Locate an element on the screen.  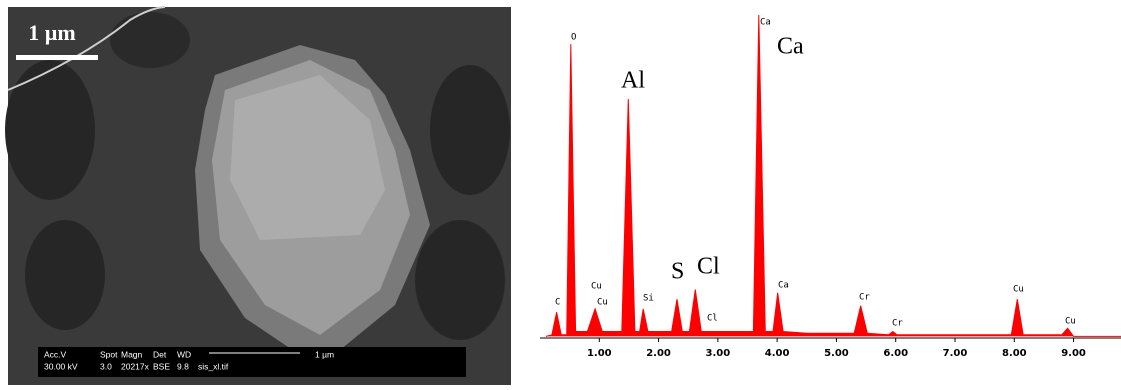
info-scale: 1 µm is located at coordinates (324, 354).